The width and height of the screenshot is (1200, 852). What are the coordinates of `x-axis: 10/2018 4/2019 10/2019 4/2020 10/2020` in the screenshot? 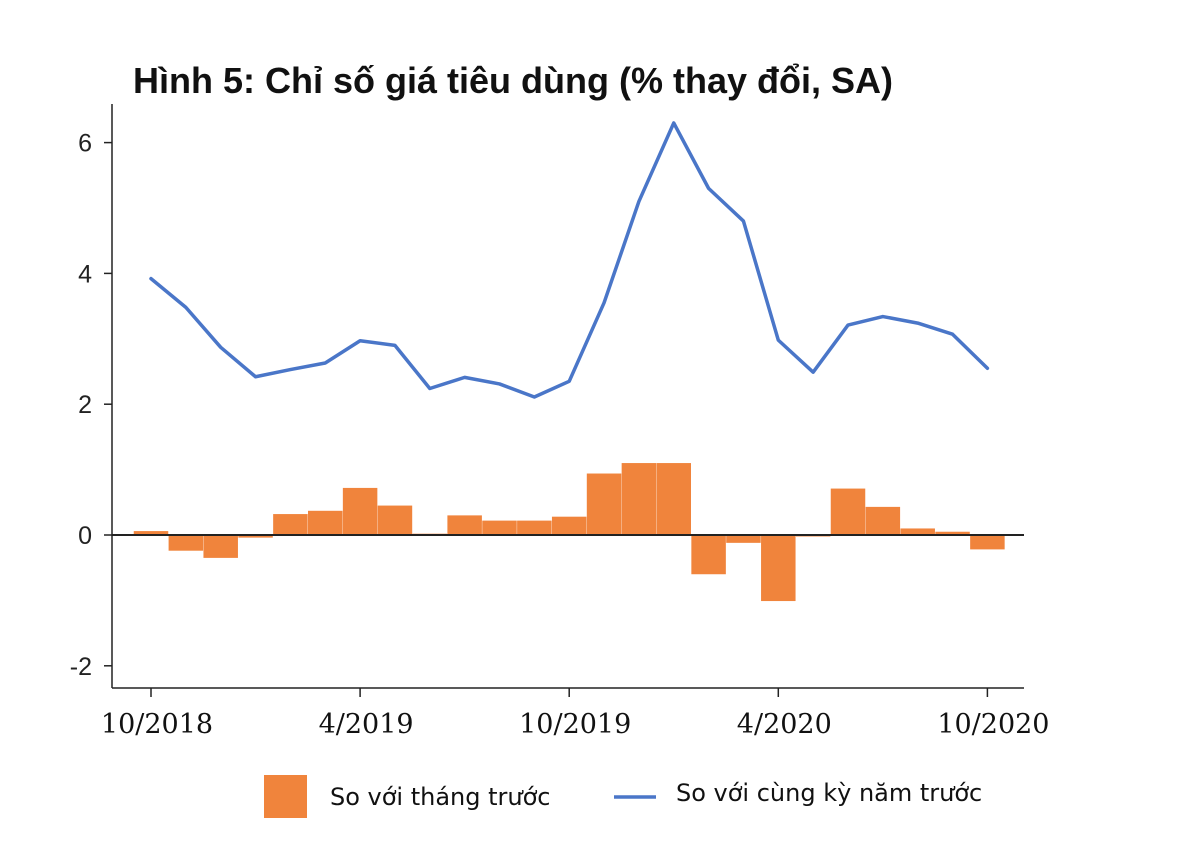 It's located at (575, 713).